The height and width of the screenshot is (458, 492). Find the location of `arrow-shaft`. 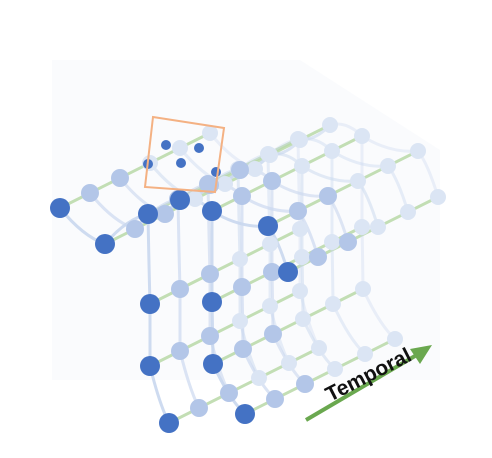

arrow-shaft is located at coordinates (360, 388).